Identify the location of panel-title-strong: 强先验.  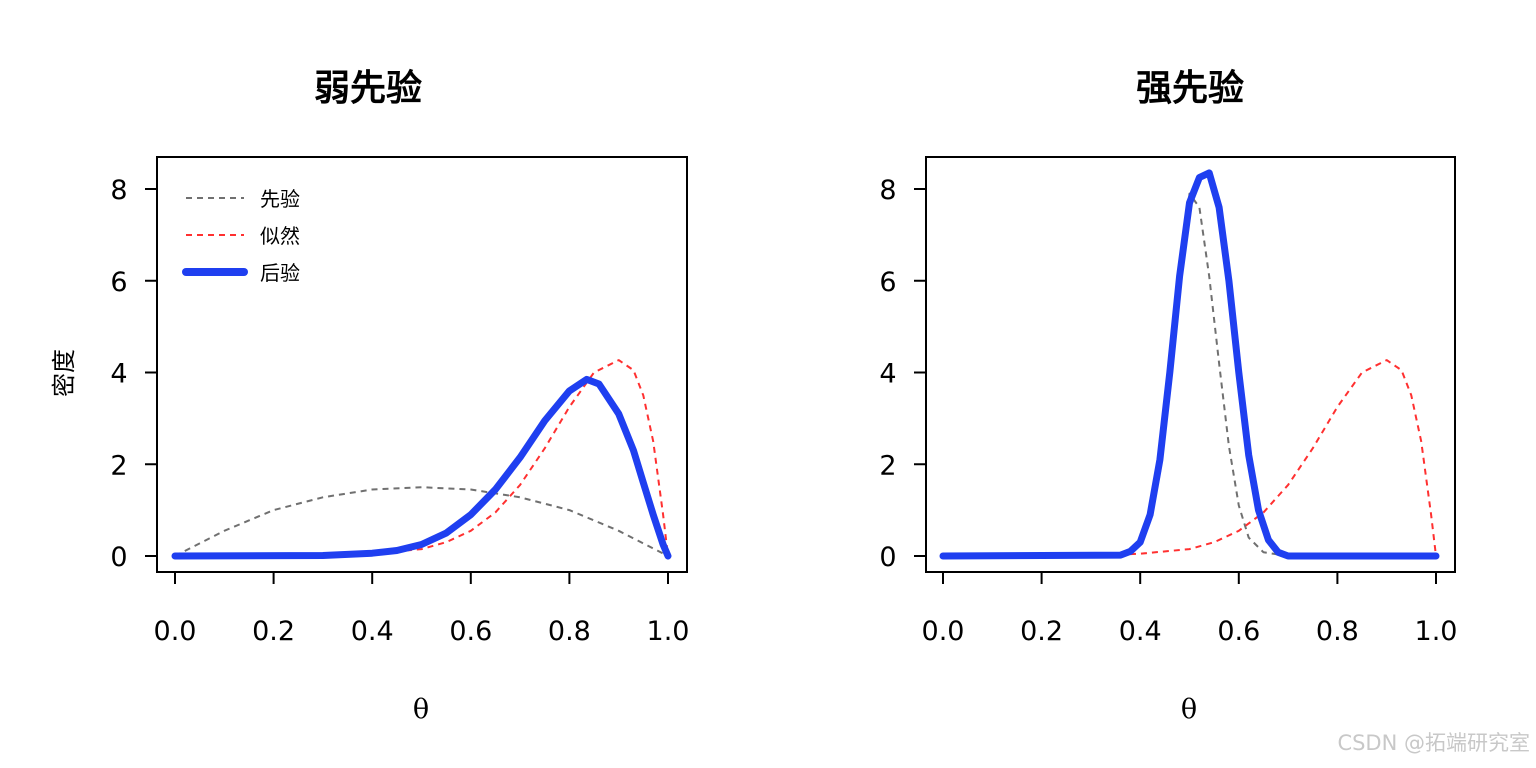
(1190, 88).